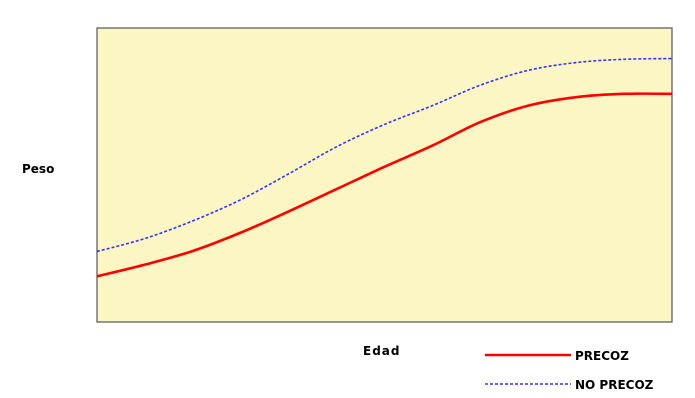 Image resolution: width=695 pixels, height=398 pixels. What do you see at coordinates (614, 385) in the screenshot?
I see `legend-label-no-precoz: NO PRECOZ` at bounding box center [614, 385].